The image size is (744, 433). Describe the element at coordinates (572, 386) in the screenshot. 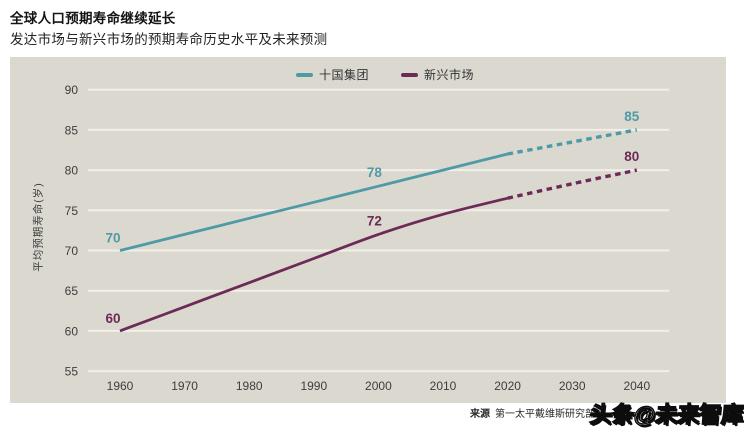

I see `x-tick-label: 2030` at that location.